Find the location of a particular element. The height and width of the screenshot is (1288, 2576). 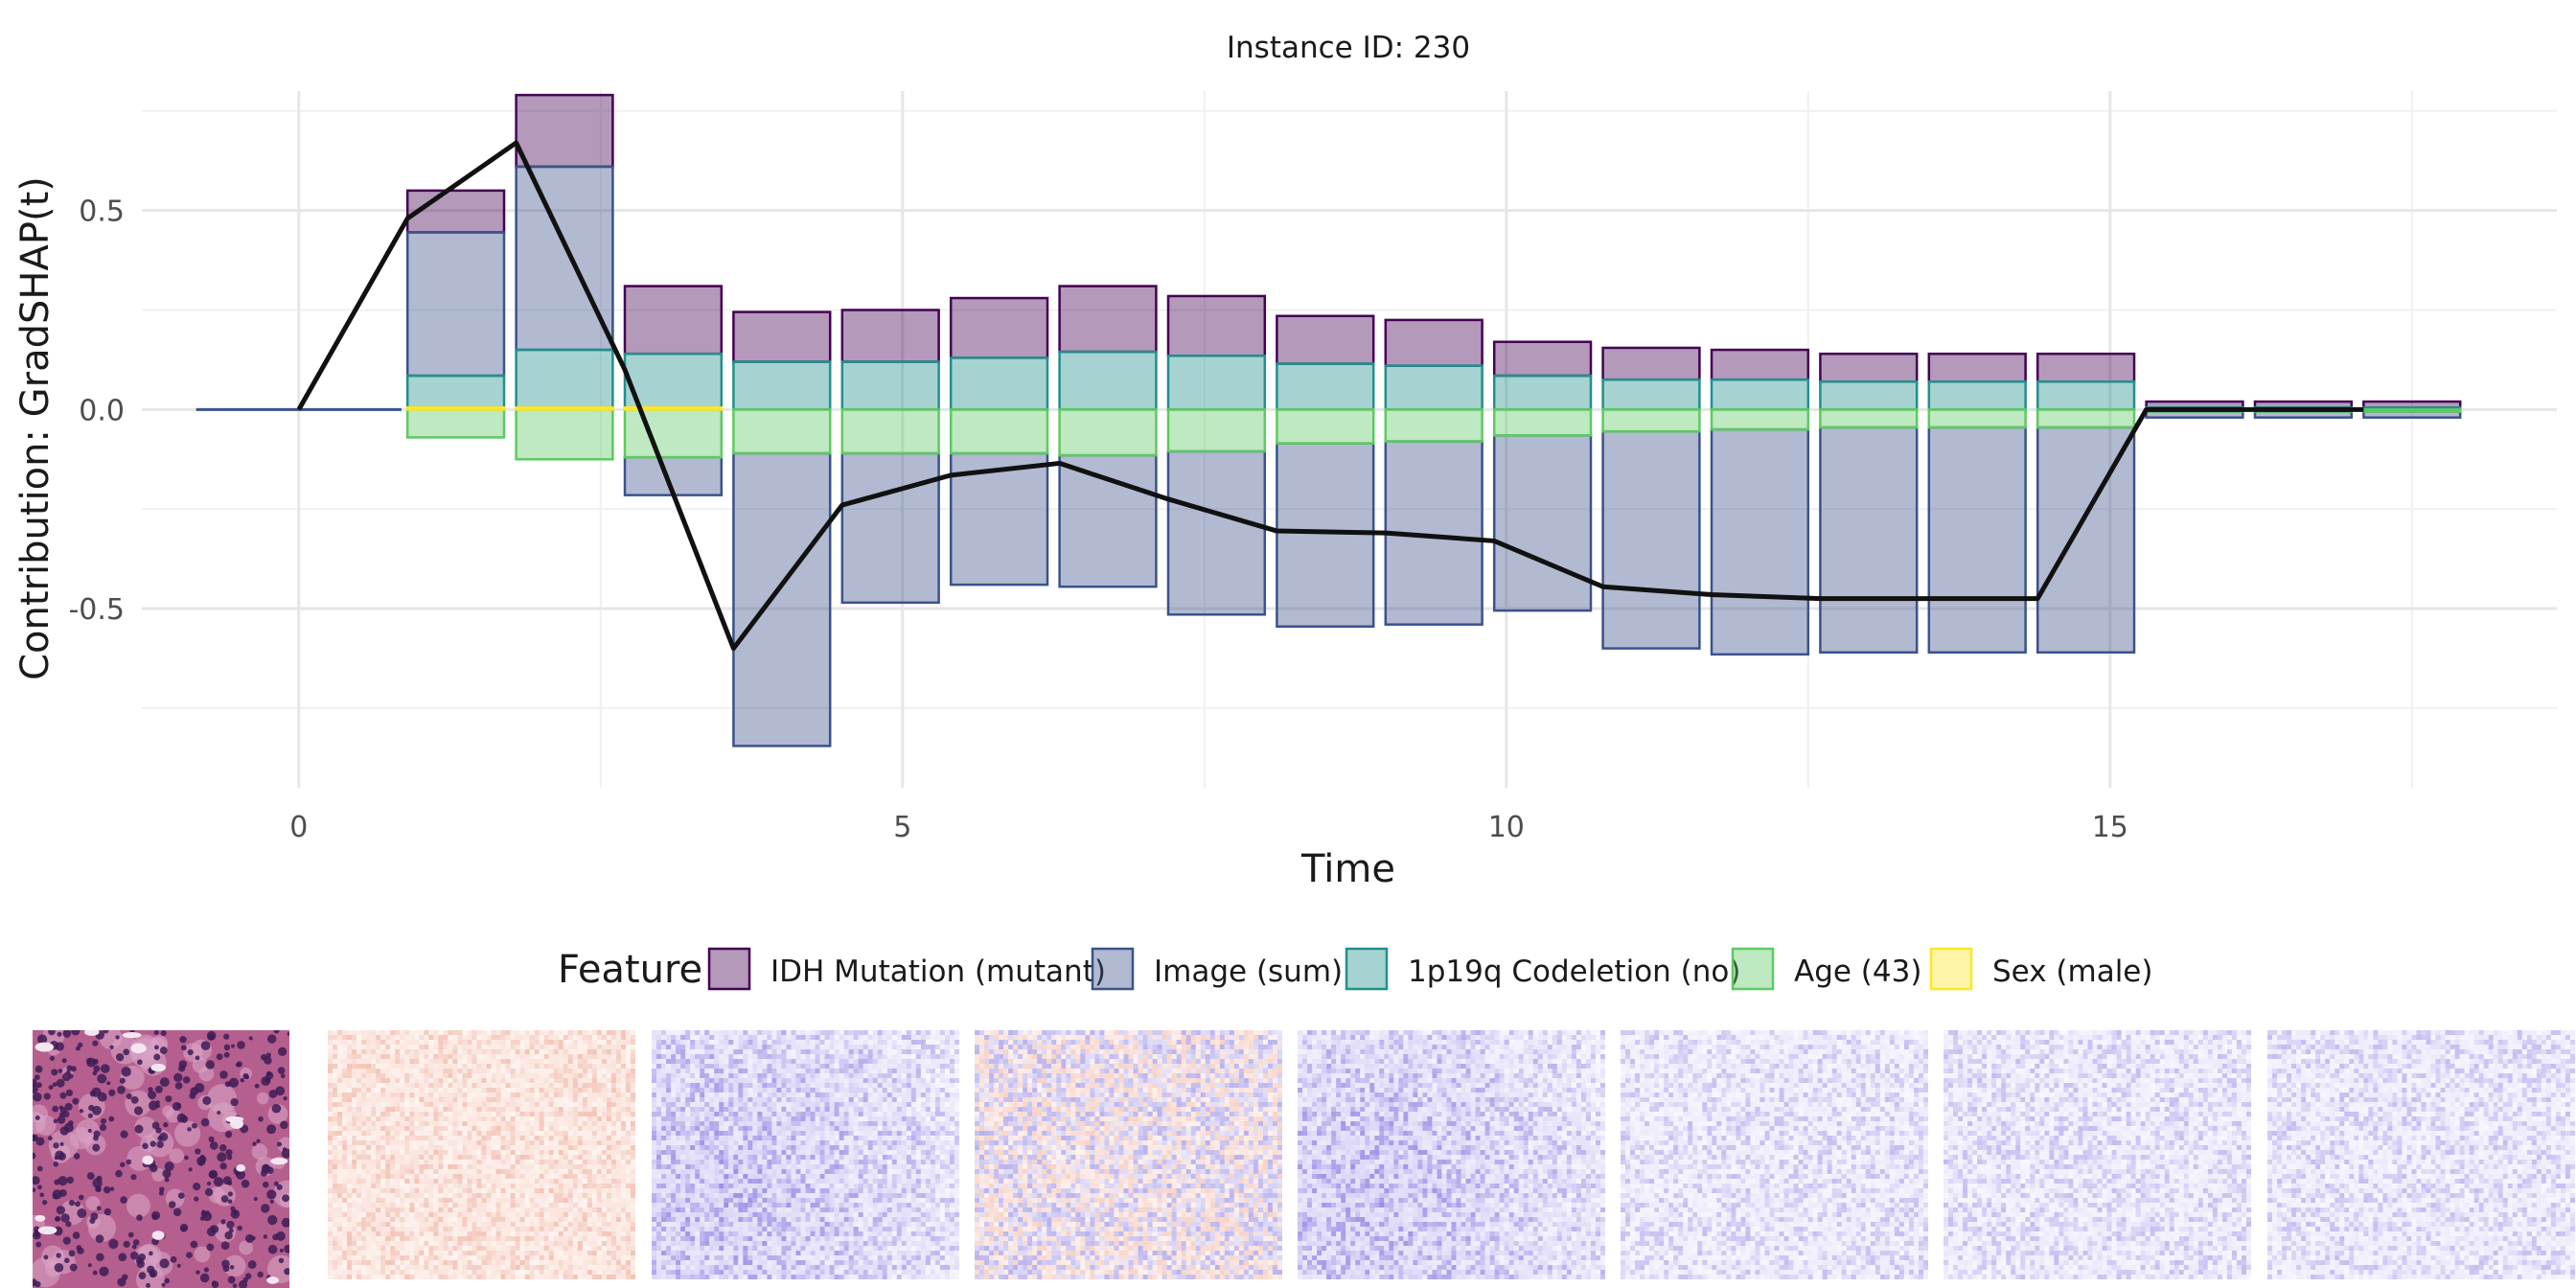

tissue-gap is located at coordinates (47, 1230).